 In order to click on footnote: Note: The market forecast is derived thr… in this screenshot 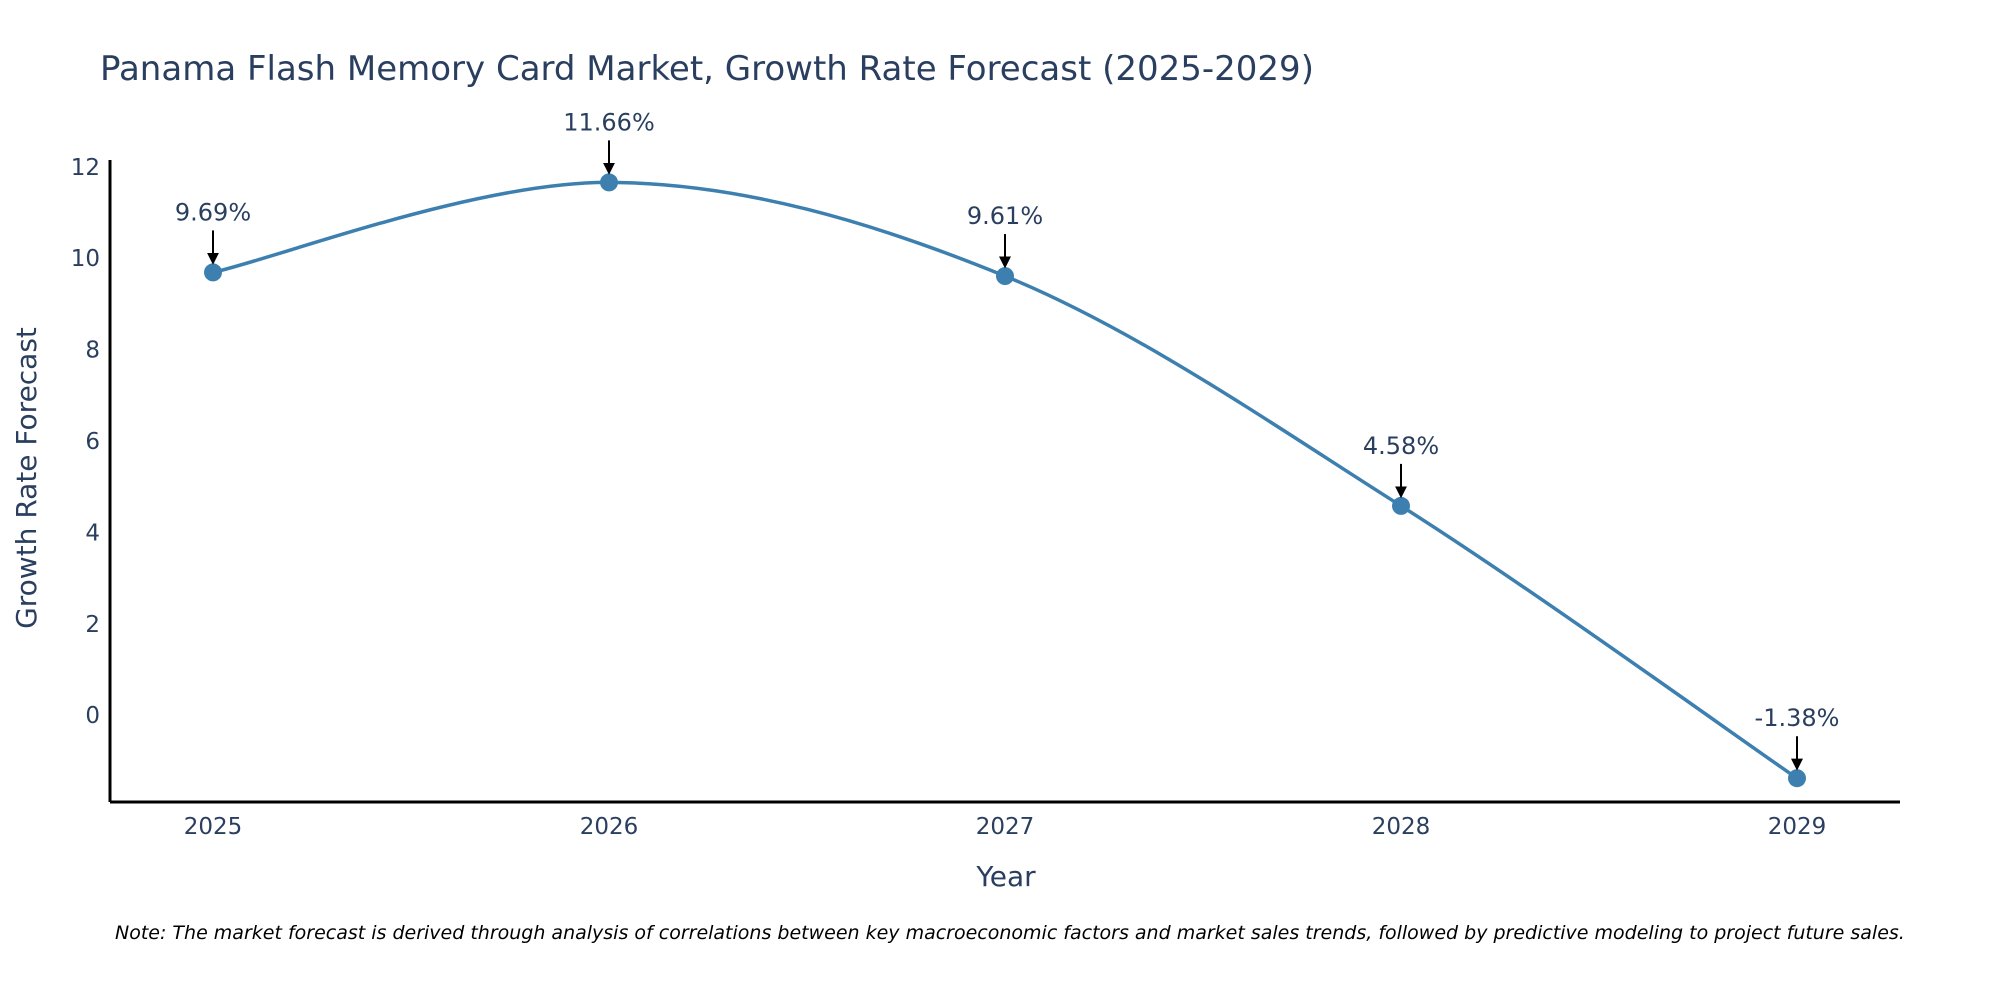, I will do `click(1010, 933)`.